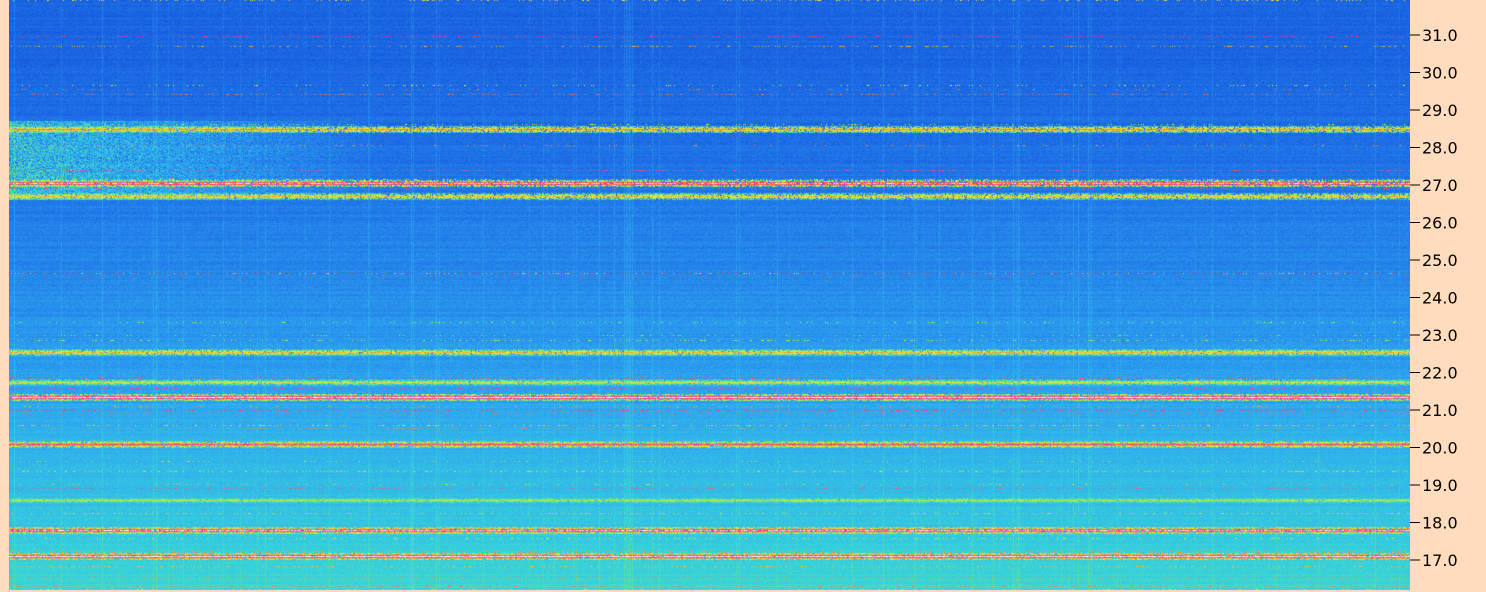 Image resolution: width=1486 pixels, height=592 pixels. I want to click on y-tick-label: 23.0, so click(1440, 335).